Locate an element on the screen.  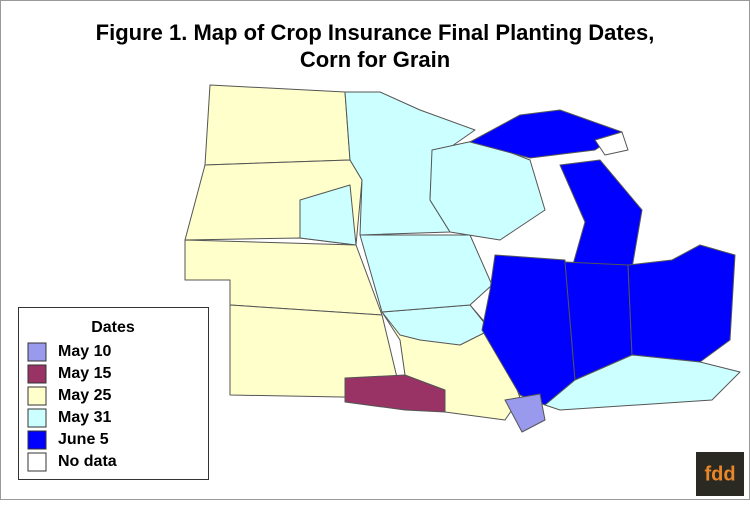
il-south is located at coordinates (525, 413).